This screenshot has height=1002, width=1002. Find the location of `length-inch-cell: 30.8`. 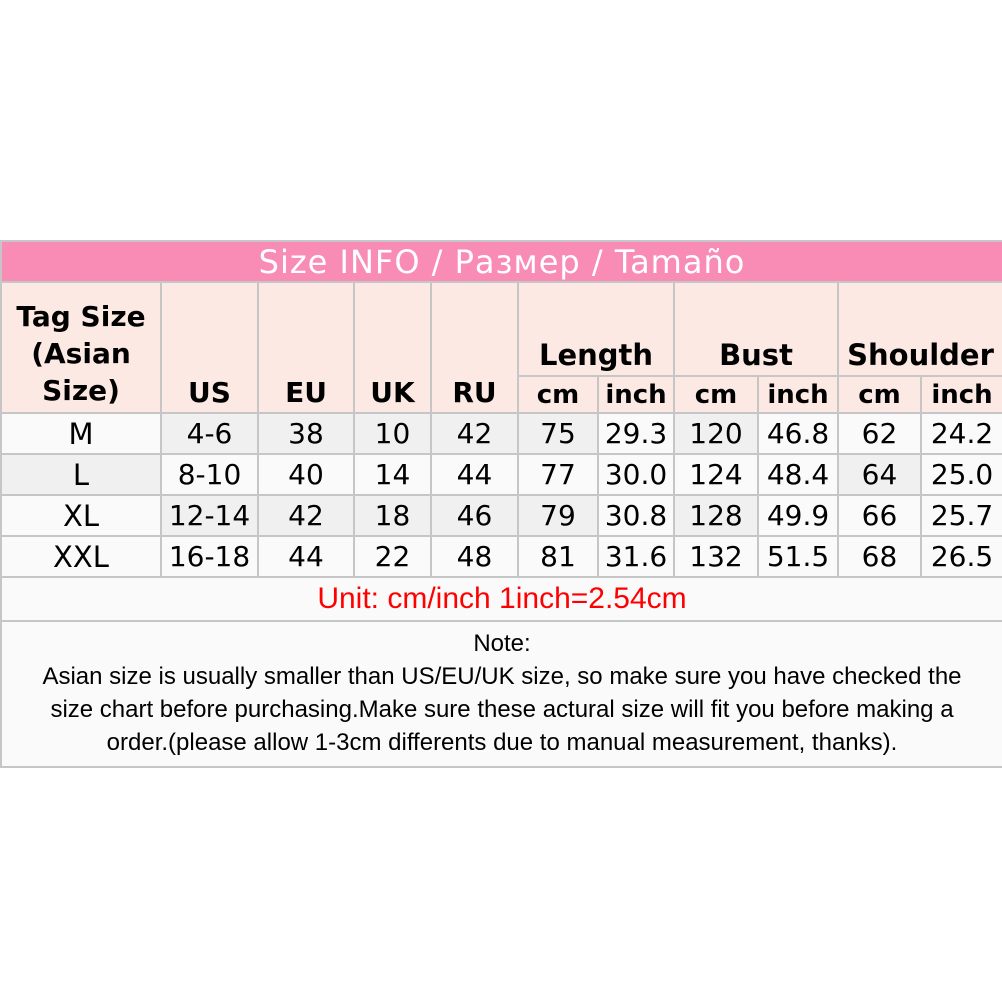

length-inch-cell: 30.8 is located at coordinates (636, 515).